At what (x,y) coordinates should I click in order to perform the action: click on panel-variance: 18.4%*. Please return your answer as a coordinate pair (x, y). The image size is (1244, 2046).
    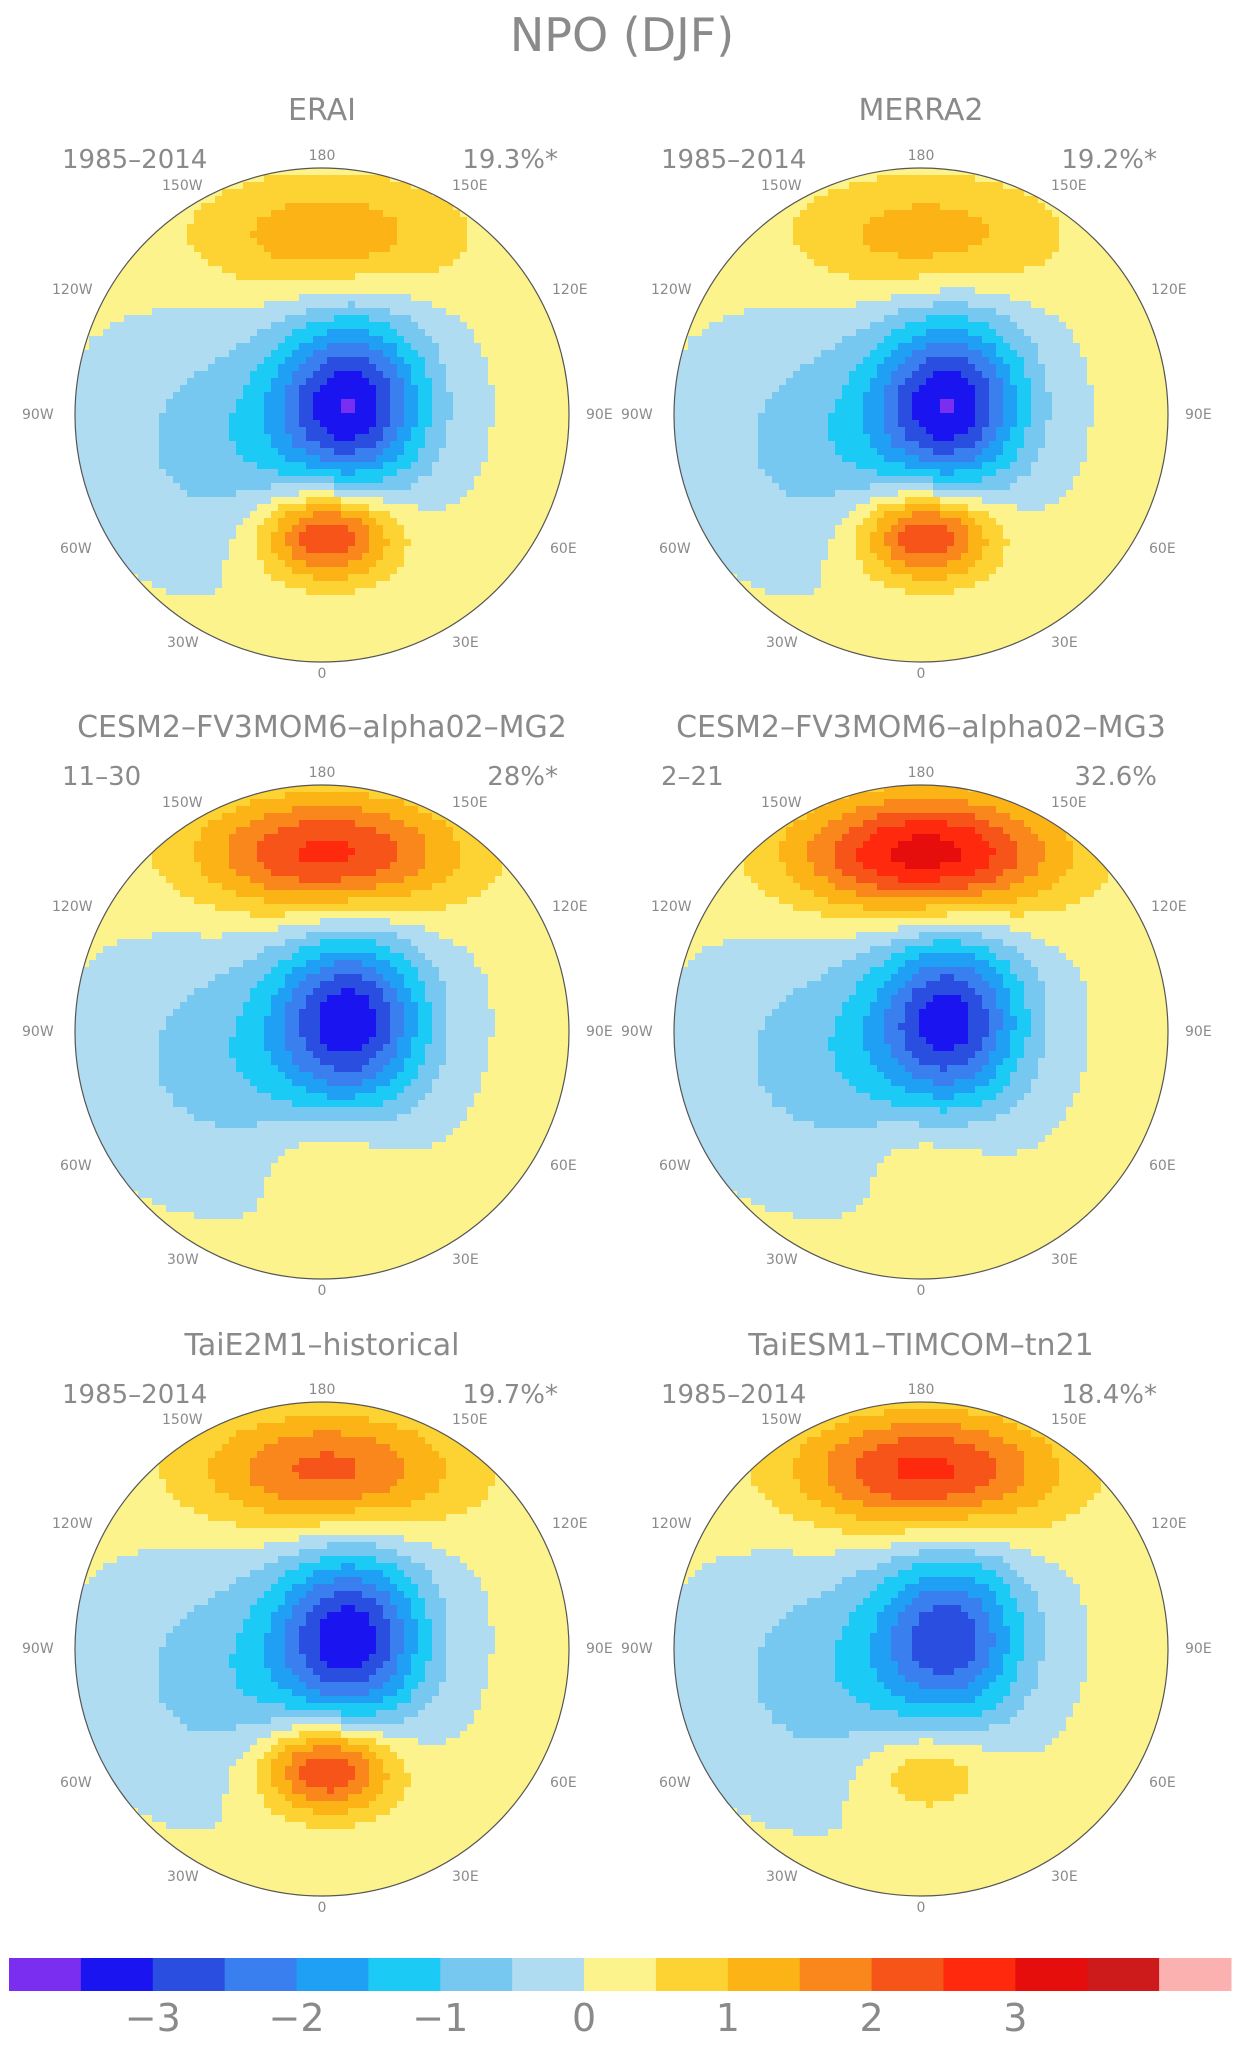
    Looking at the image, I should click on (857, 1395).